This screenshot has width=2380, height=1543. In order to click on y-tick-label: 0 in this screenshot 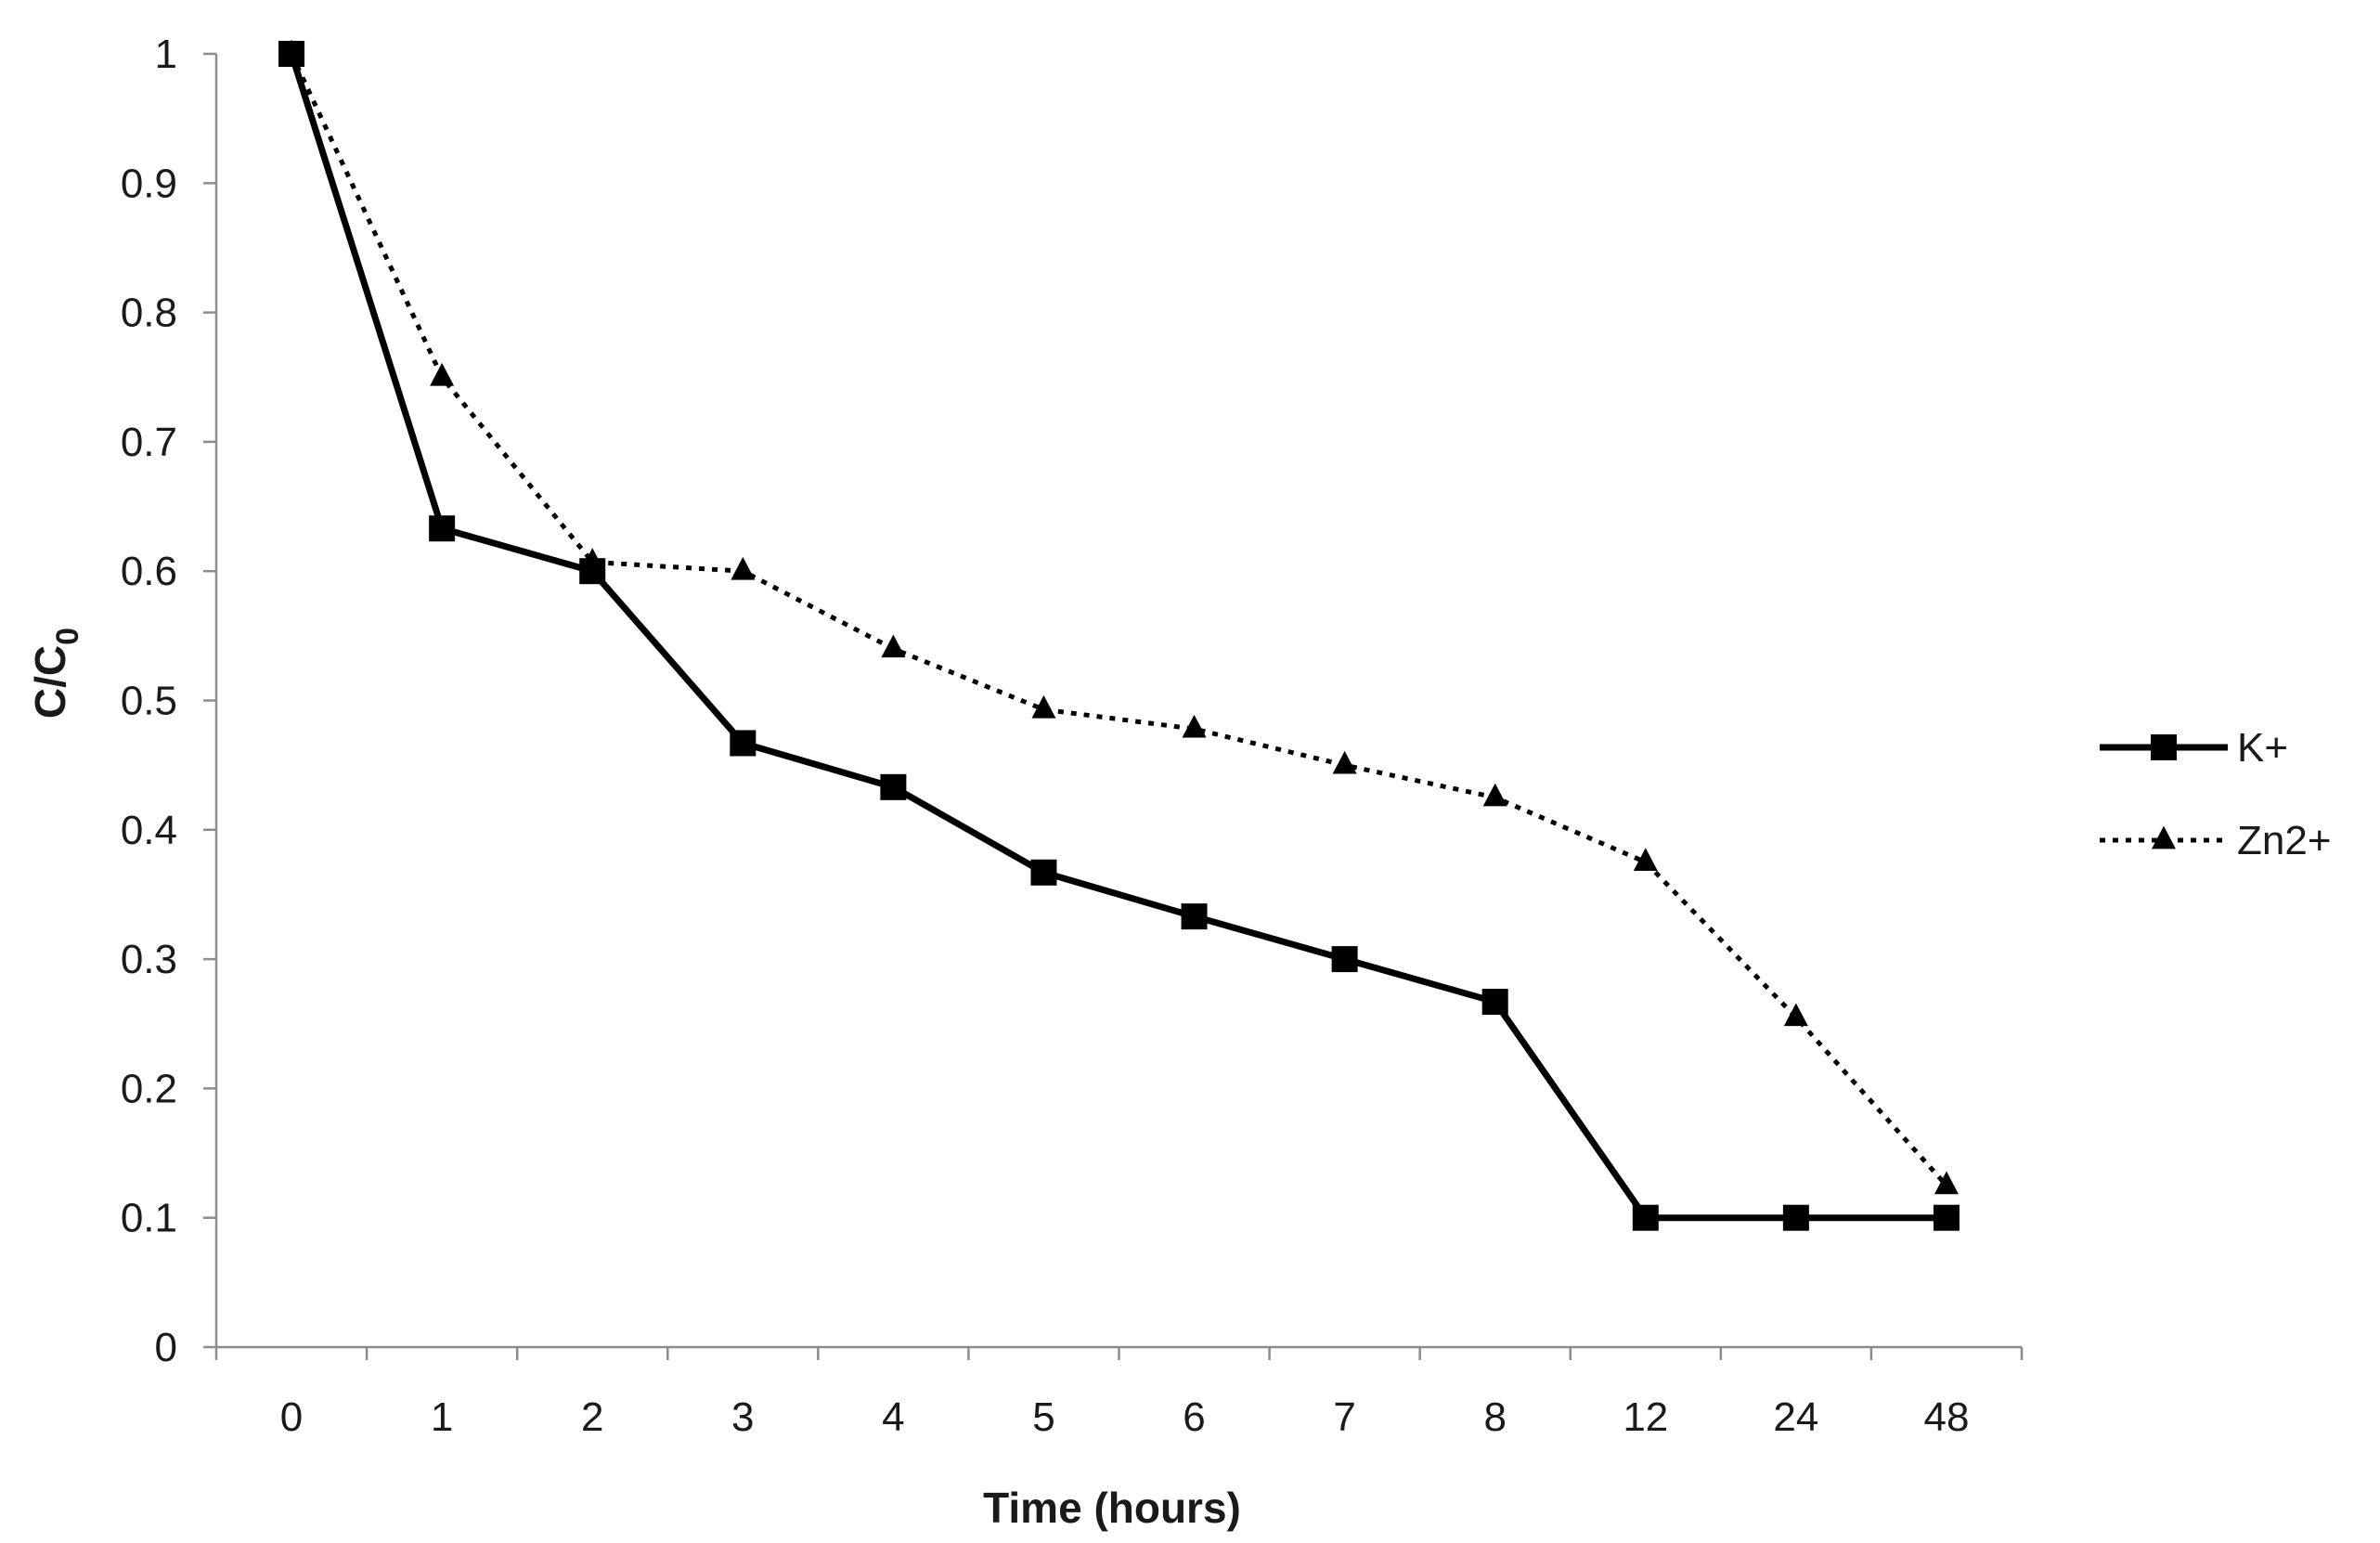, I will do `click(166, 1348)`.